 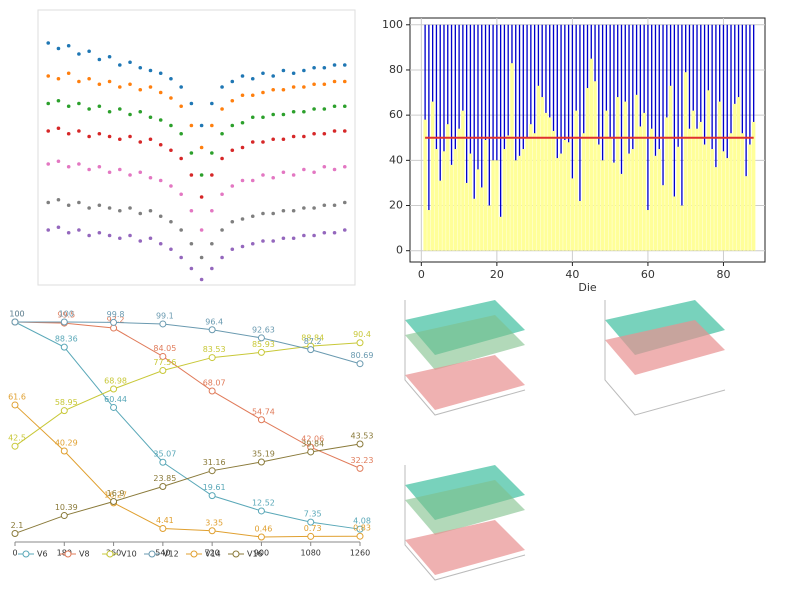 What do you see at coordinates (255, 554) in the screenshot?
I see `legend-label: V16` at bounding box center [255, 554].